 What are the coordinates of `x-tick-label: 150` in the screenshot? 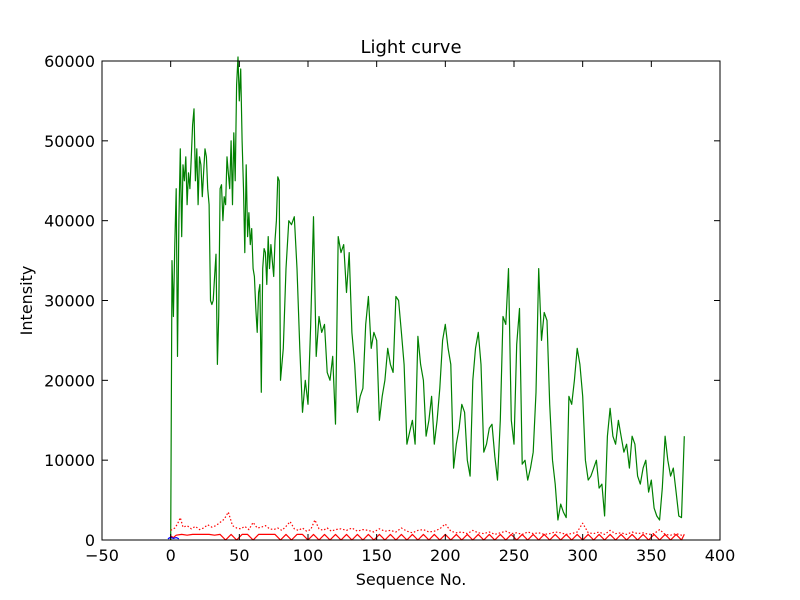 It's located at (376, 555).